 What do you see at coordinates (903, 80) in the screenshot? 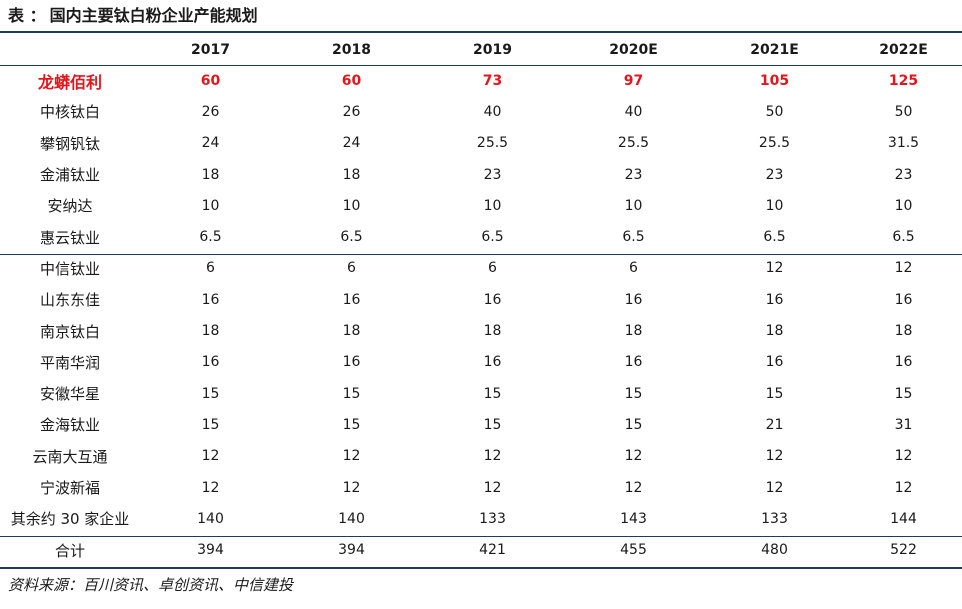
I see `capacity-value-cell: 125` at bounding box center [903, 80].